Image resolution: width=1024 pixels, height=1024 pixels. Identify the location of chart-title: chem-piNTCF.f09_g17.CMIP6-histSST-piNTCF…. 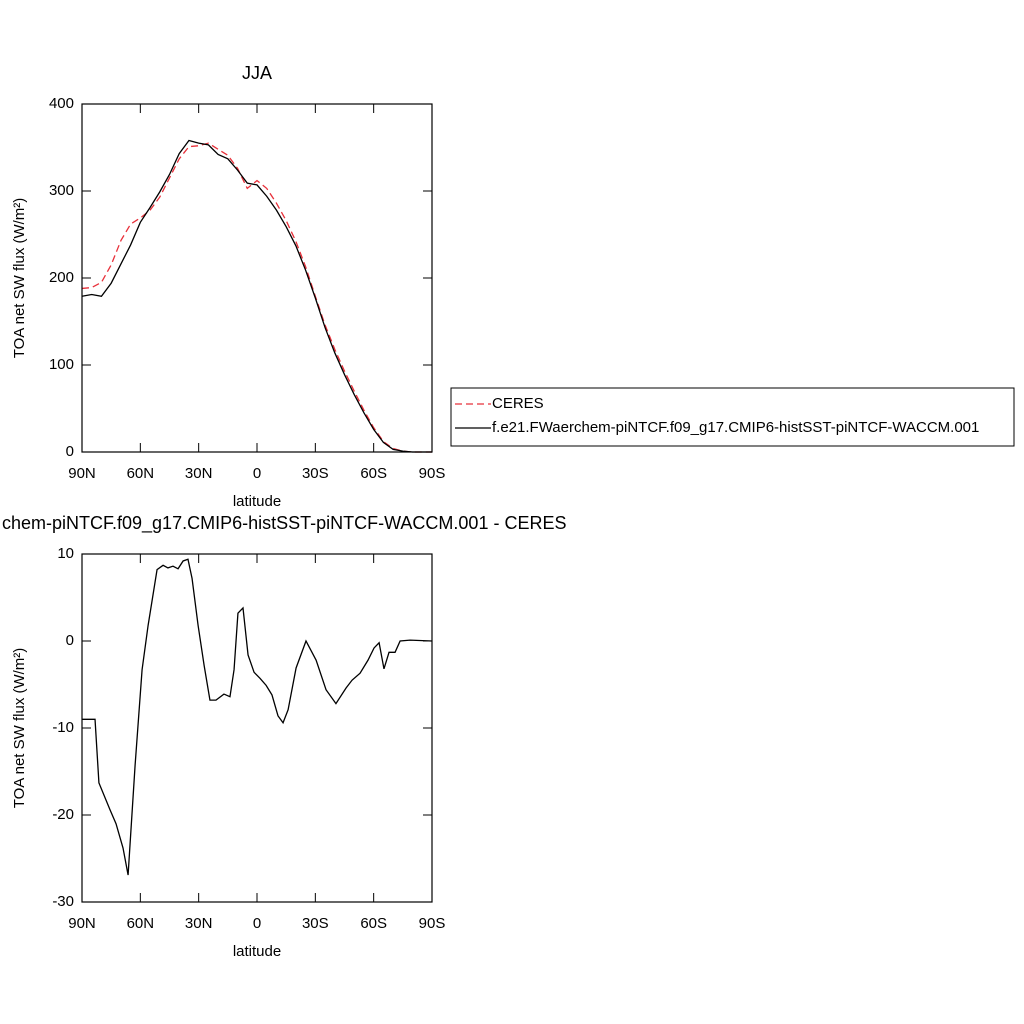
(284, 523).